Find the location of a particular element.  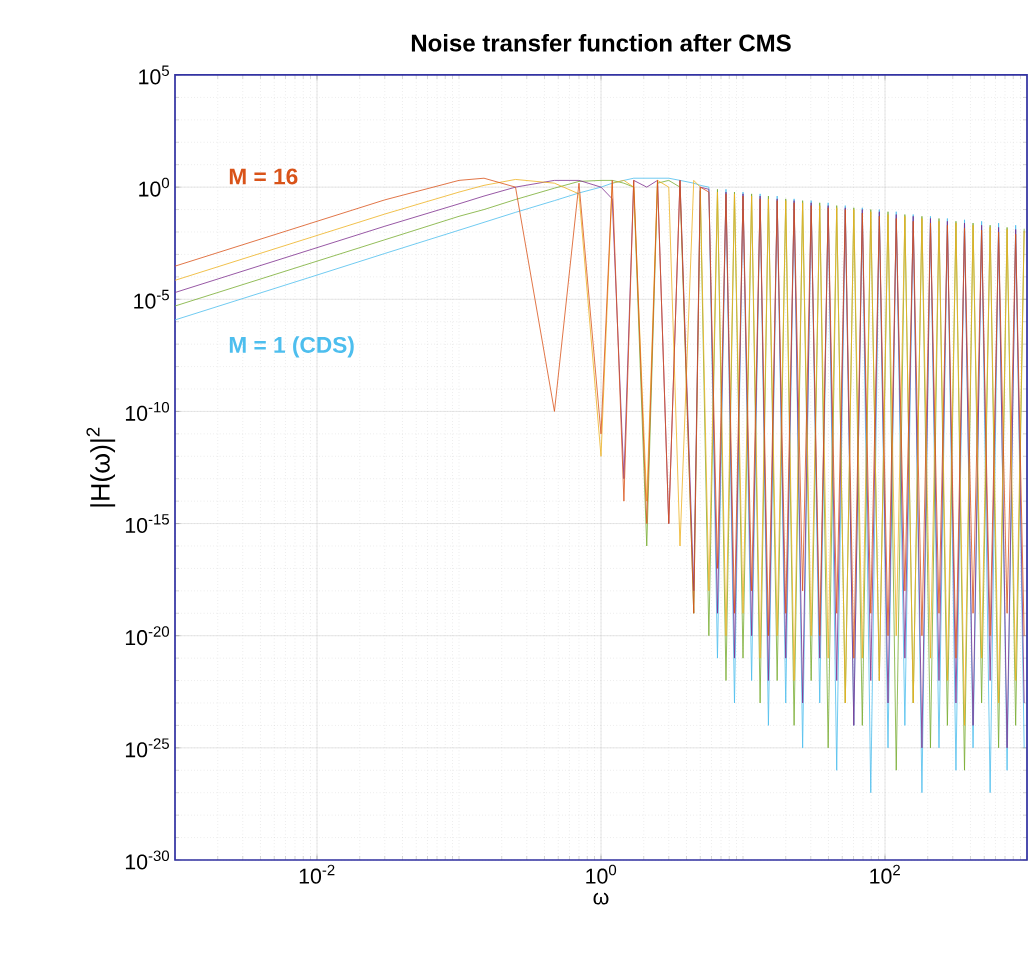

x-tick-label: 10$^{2}$ is located at coordinates (885, 874).